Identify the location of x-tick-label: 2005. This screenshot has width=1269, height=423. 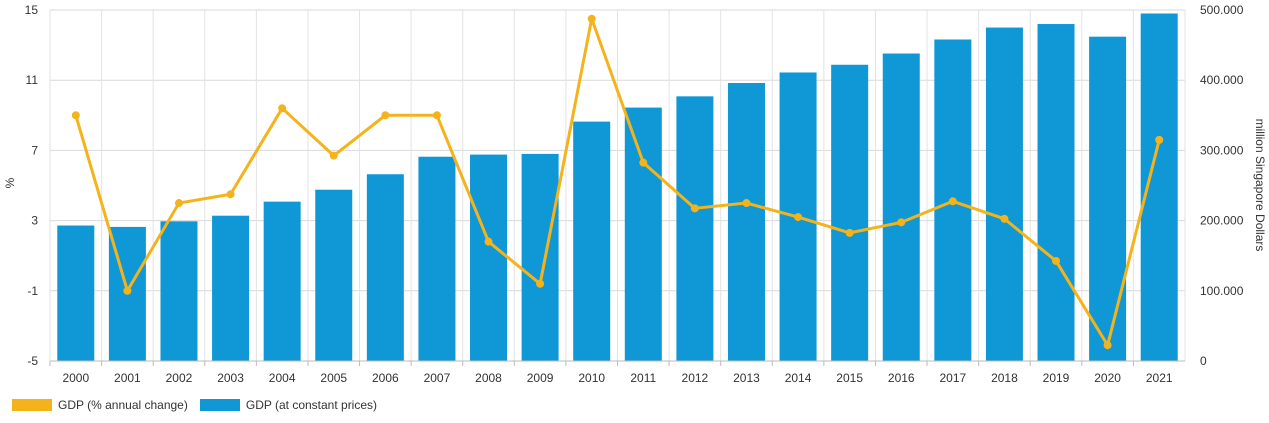
(333, 378).